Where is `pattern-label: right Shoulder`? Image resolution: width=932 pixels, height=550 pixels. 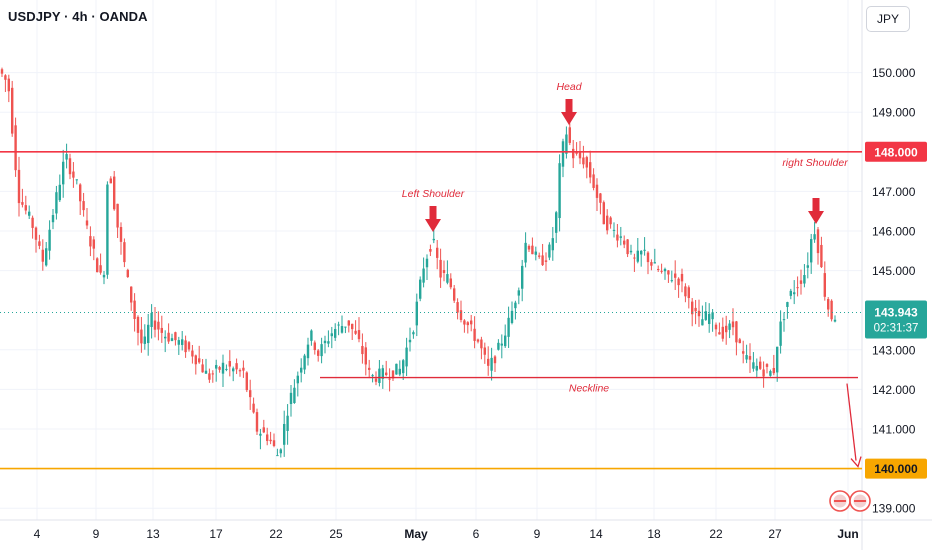
pattern-label: right Shoulder is located at coordinates (815, 163).